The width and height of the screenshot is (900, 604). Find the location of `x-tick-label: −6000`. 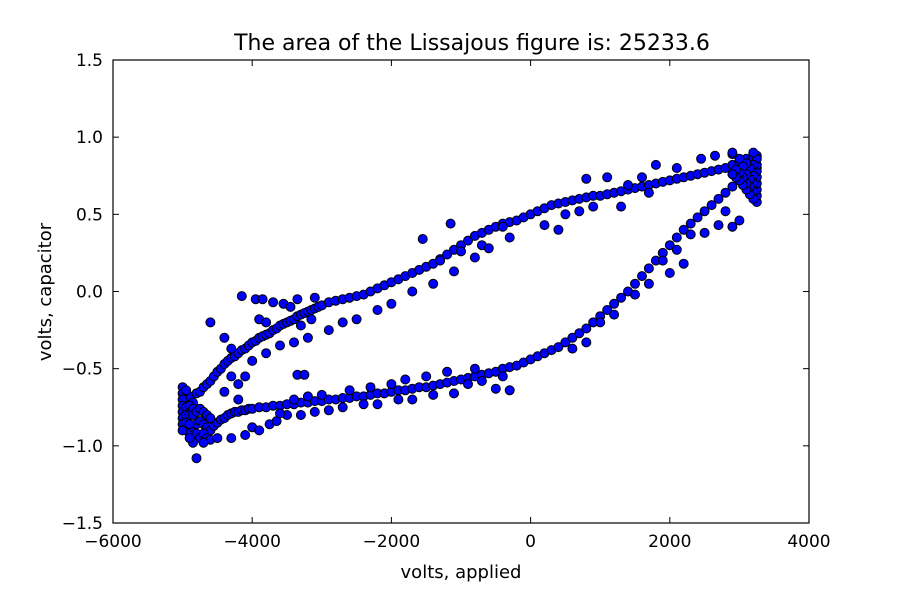

x-tick-label: −6000 is located at coordinates (113, 542).